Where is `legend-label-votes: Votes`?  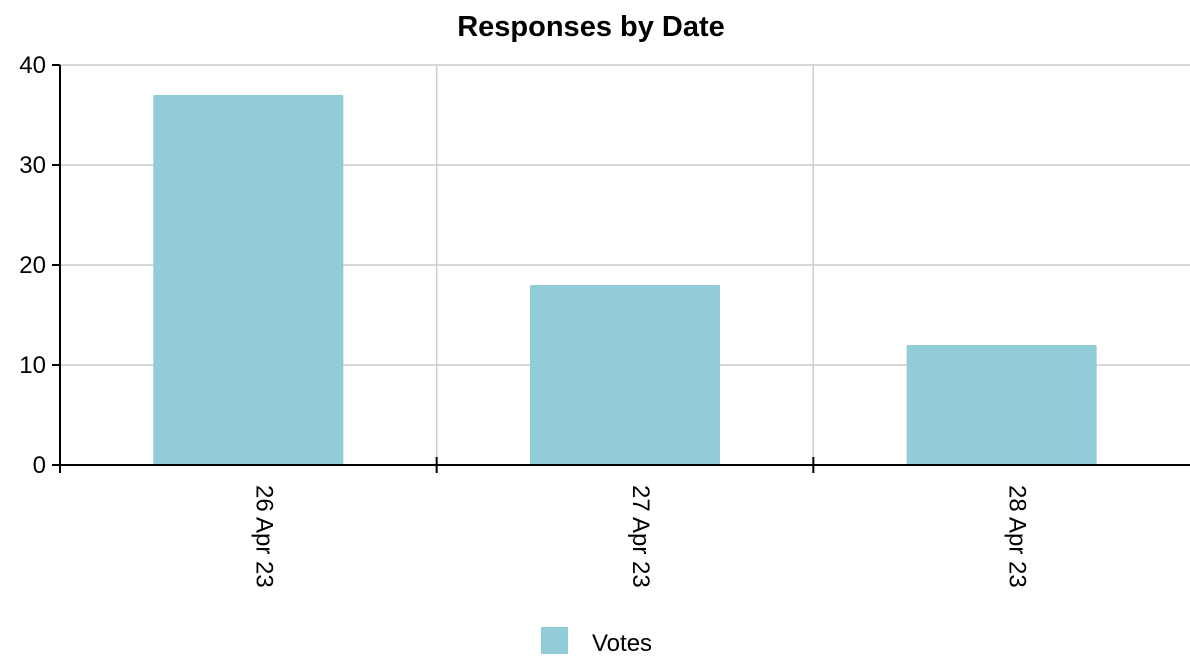
legend-label-votes: Votes is located at coordinates (622, 643).